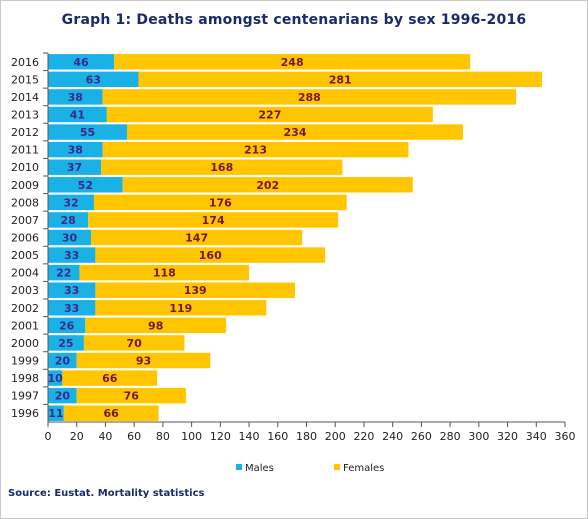 The image size is (588, 519). What do you see at coordinates (106, 493) in the screenshot?
I see `source-note: Source: Eustat. Mortality statistics` at bounding box center [106, 493].